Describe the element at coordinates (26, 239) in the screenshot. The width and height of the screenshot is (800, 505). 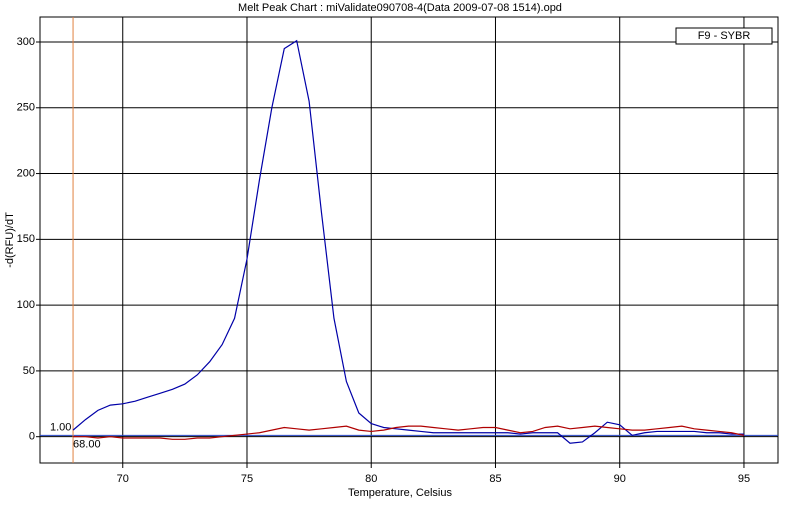
I see `y-tick-label: 150` at that location.